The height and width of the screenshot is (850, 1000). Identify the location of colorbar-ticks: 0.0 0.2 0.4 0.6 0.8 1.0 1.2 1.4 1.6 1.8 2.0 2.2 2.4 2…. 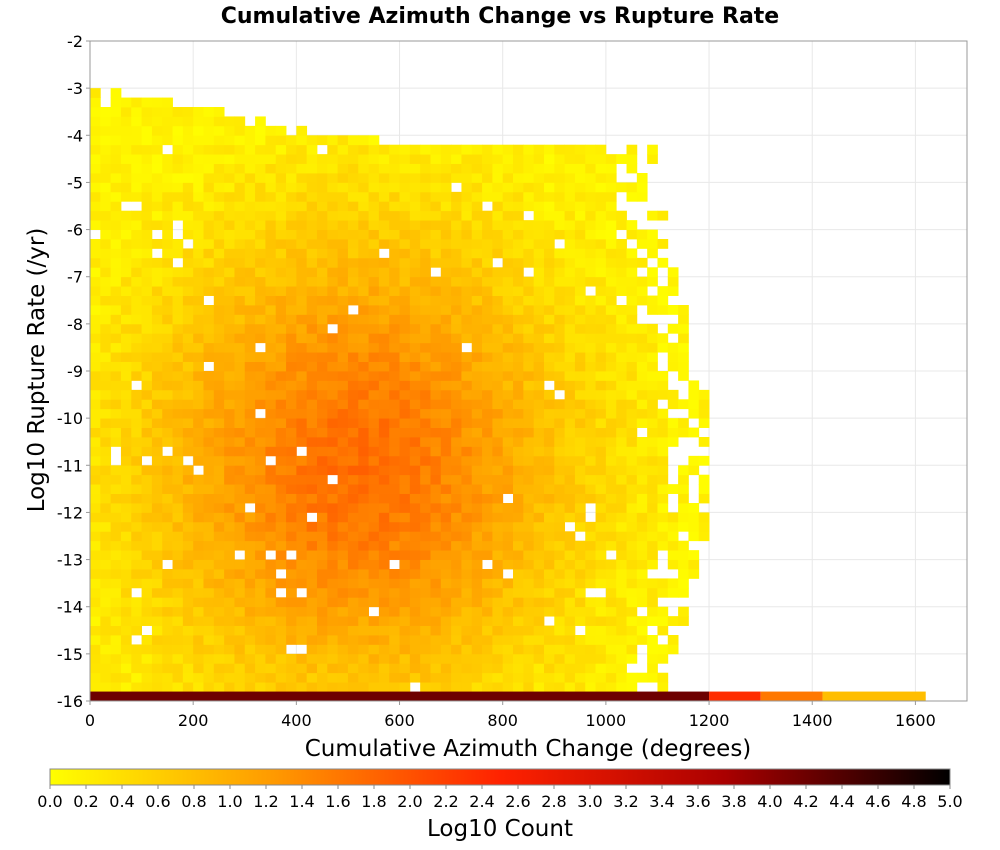
(500, 798).